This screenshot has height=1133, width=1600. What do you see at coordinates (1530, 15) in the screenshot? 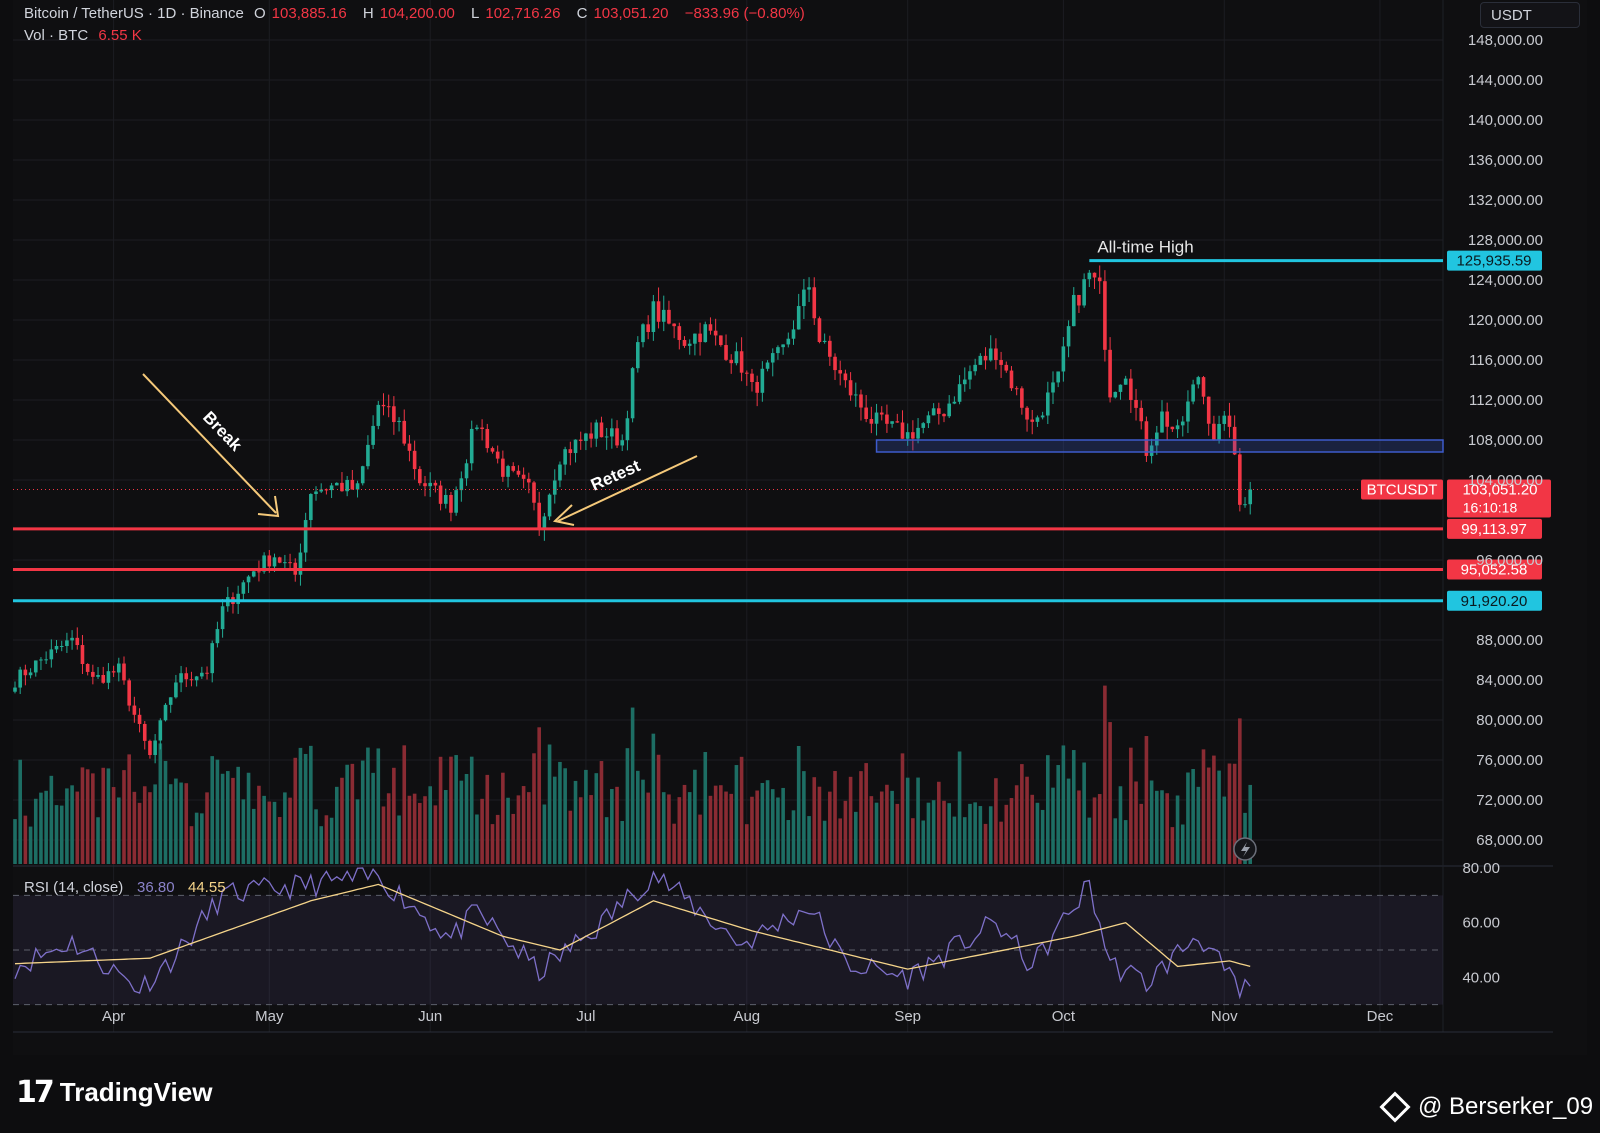
I see `currency-selector: USDT` at bounding box center [1530, 15].